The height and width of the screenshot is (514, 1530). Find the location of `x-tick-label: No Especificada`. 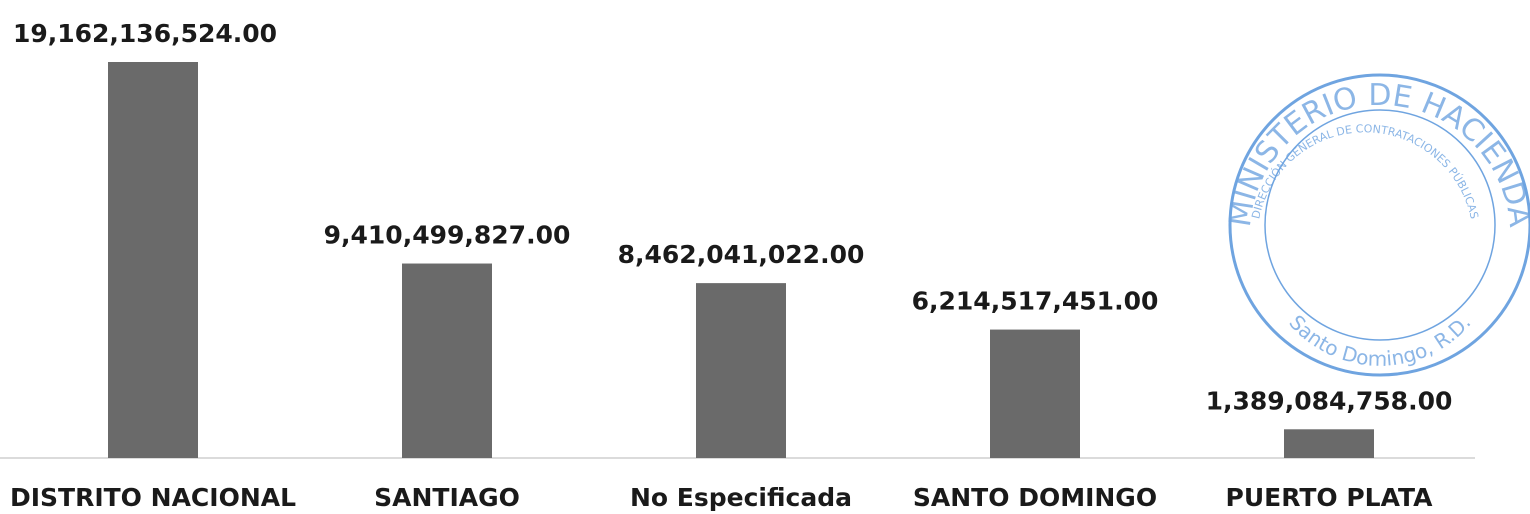

x-tick-label: No Especificada is located at coordinates (741, 497).